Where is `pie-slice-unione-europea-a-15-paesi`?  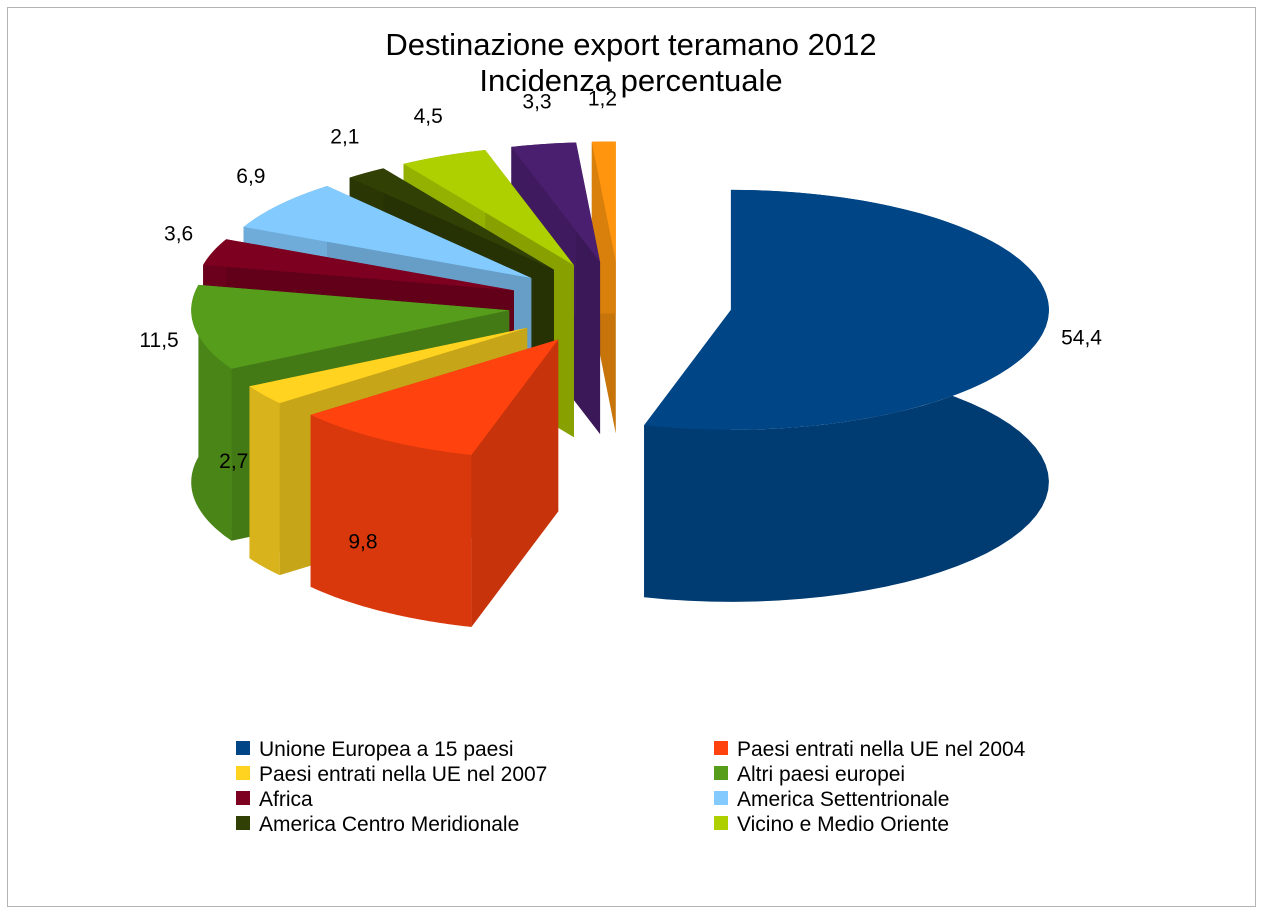 pie-slice-unione-europea-a-15-paesi is located at coordinates (846, 395).